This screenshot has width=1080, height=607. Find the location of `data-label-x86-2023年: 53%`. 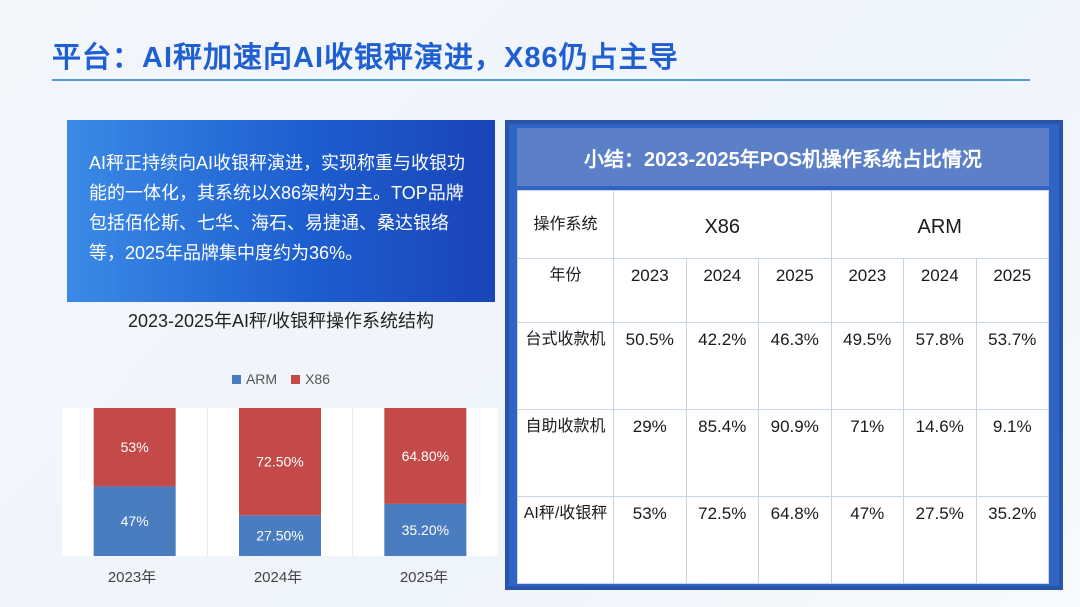

data-label-x86-2023年: 53% is located at coordinates (135, 447).